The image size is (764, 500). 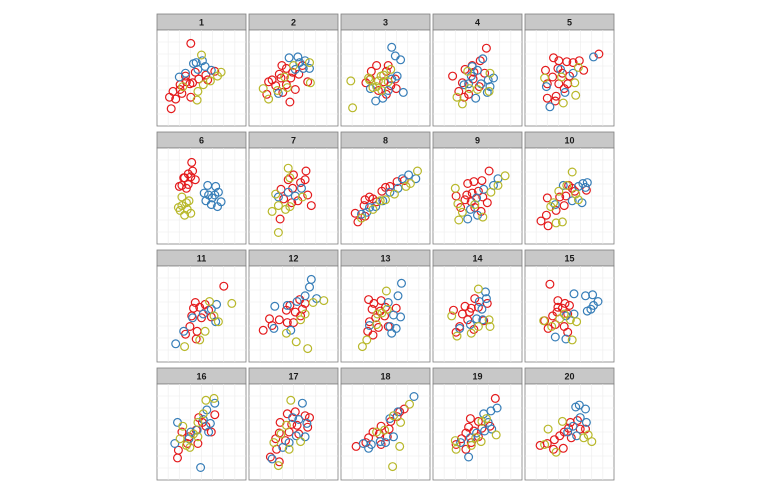 What do you see at coordinates (385, 259) in the screenshot?
I see `facet-label: 13` at bounding box center [385, 259].